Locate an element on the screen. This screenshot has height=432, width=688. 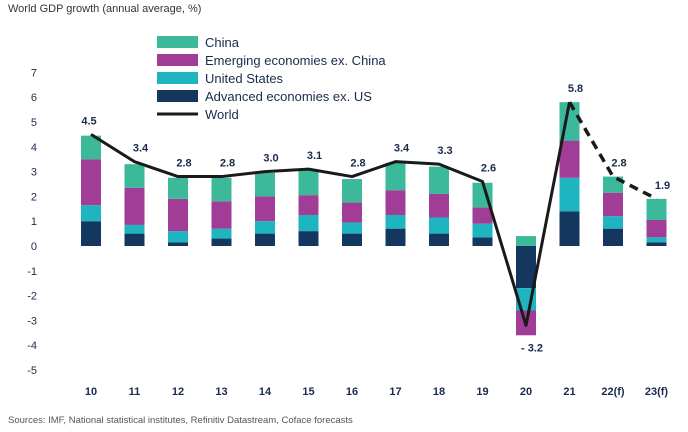
legend-swatch-emerging-economies-ex-china is located at coordinates (177, 60).